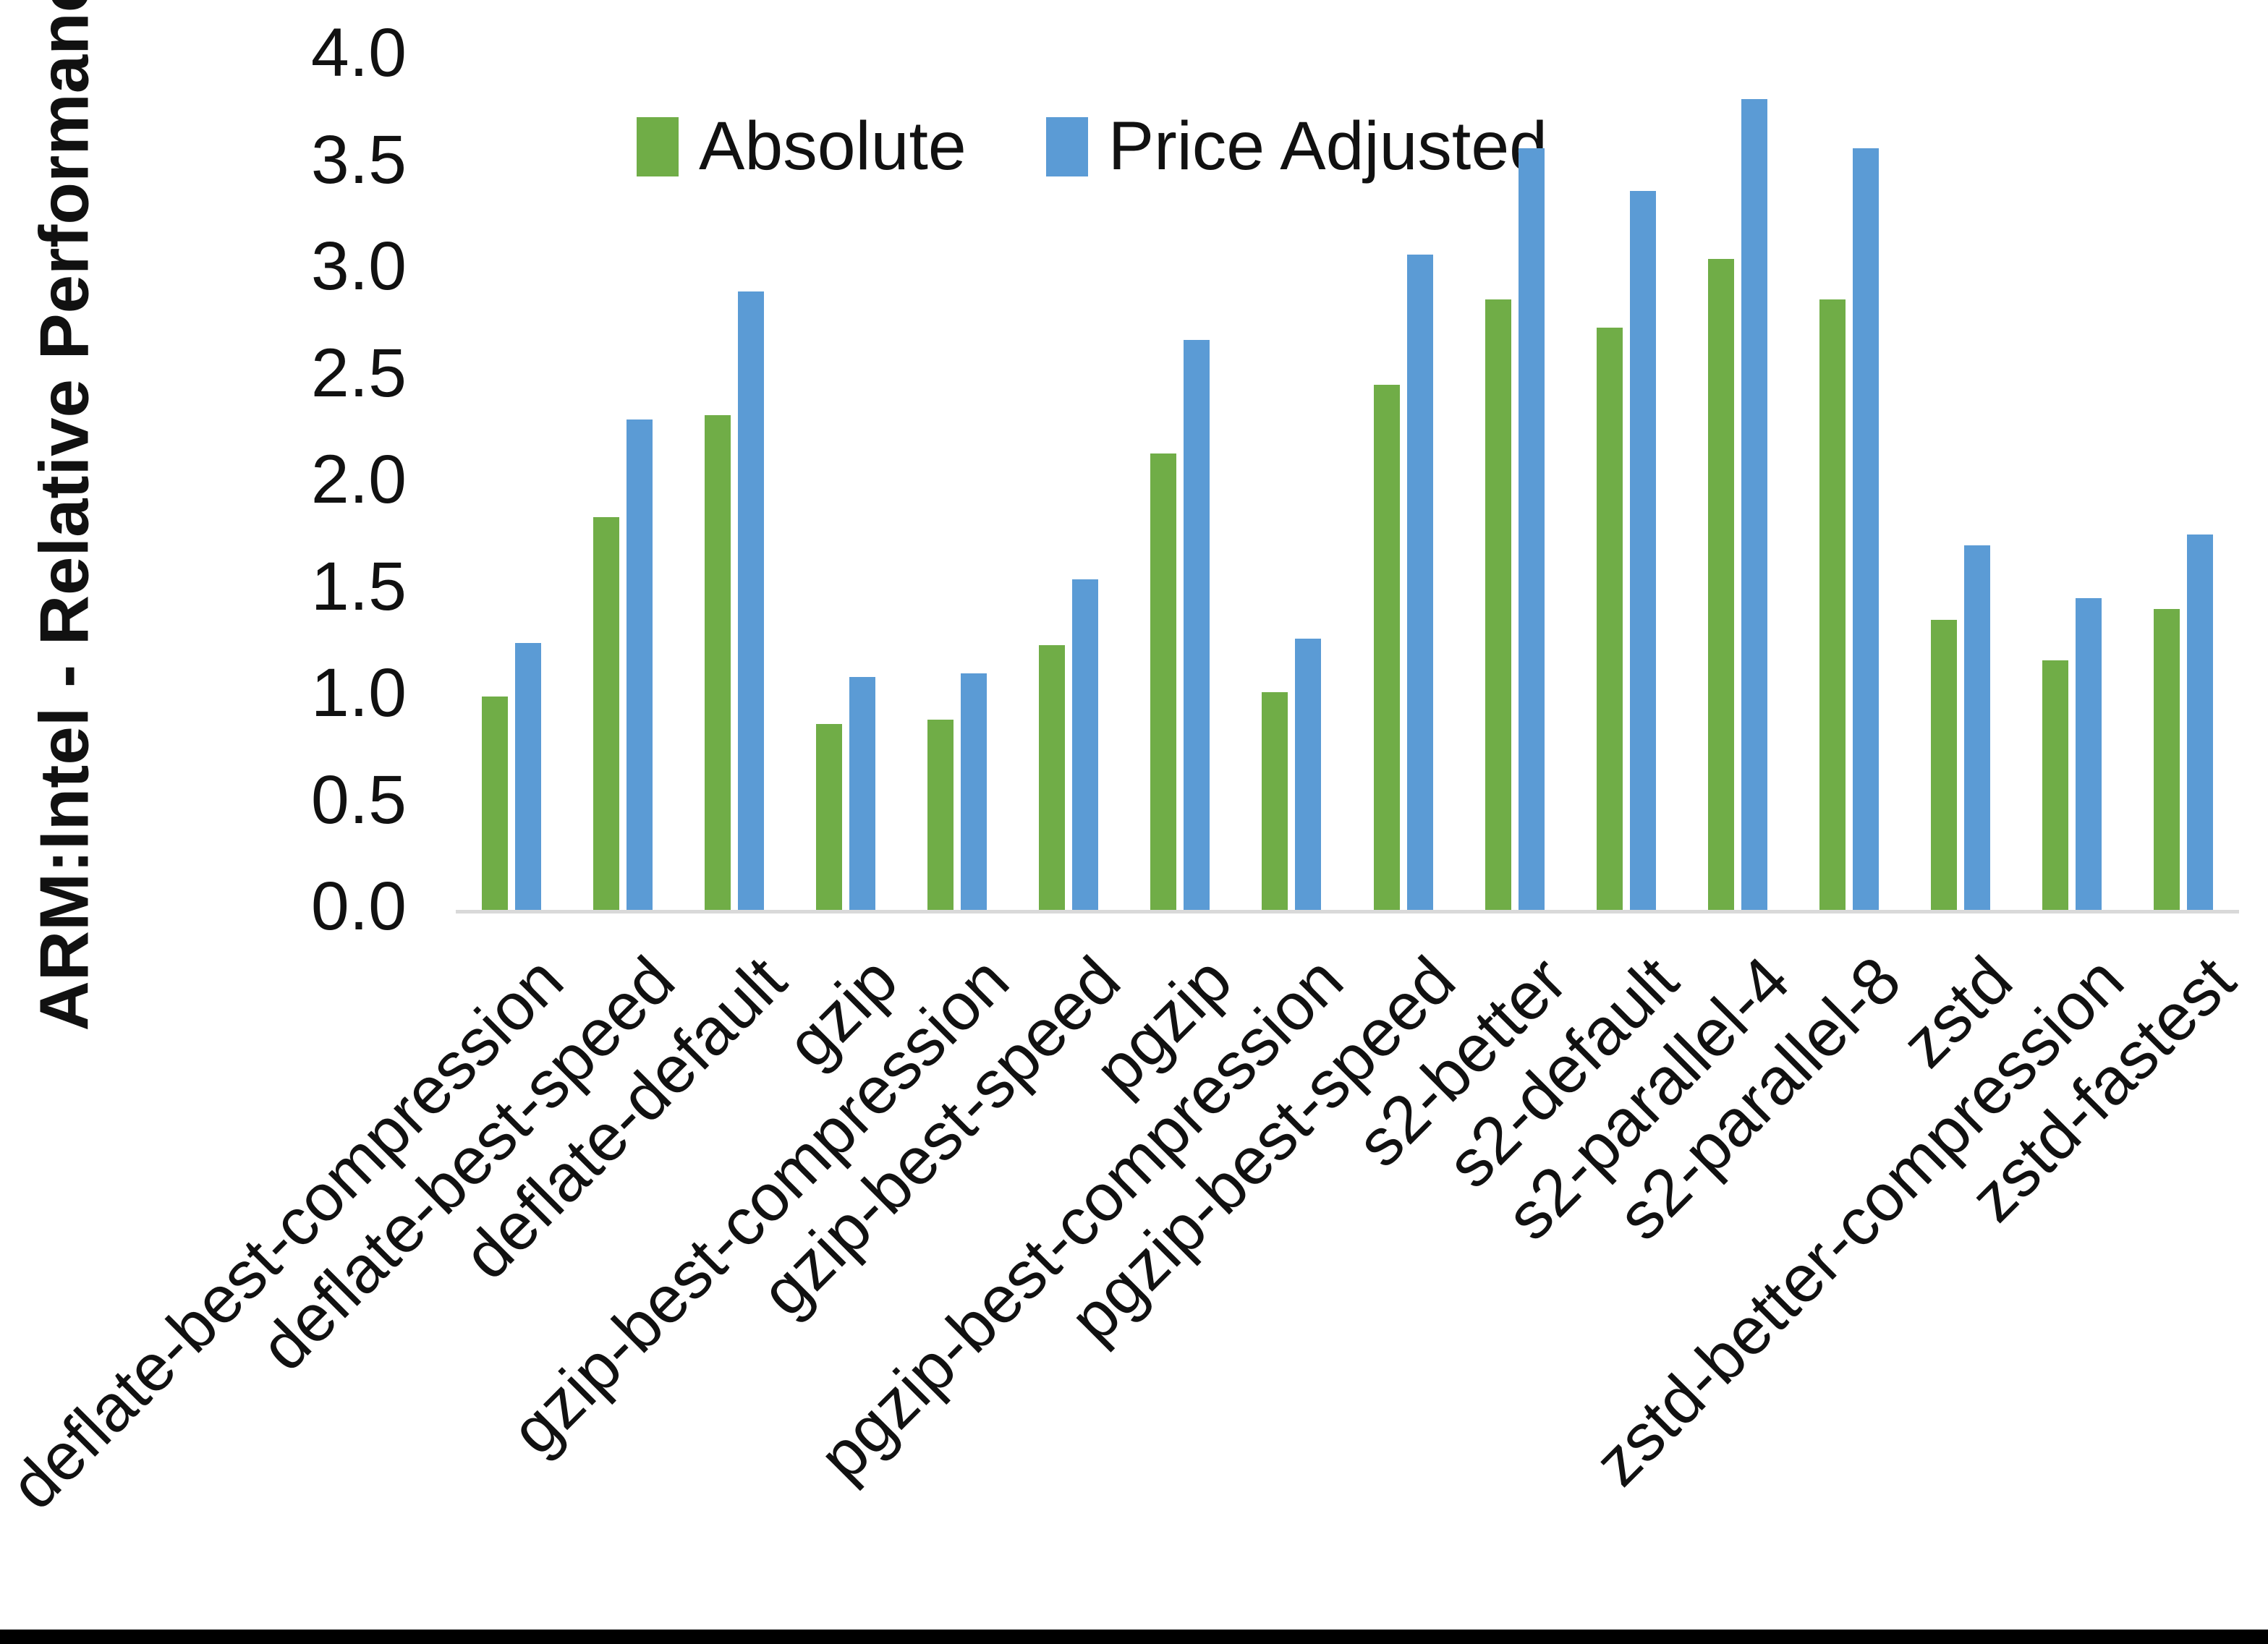  Describe the element at coordinates (358, 906) in the screenshot. I see `y-tick-label: 0.0` at that location.